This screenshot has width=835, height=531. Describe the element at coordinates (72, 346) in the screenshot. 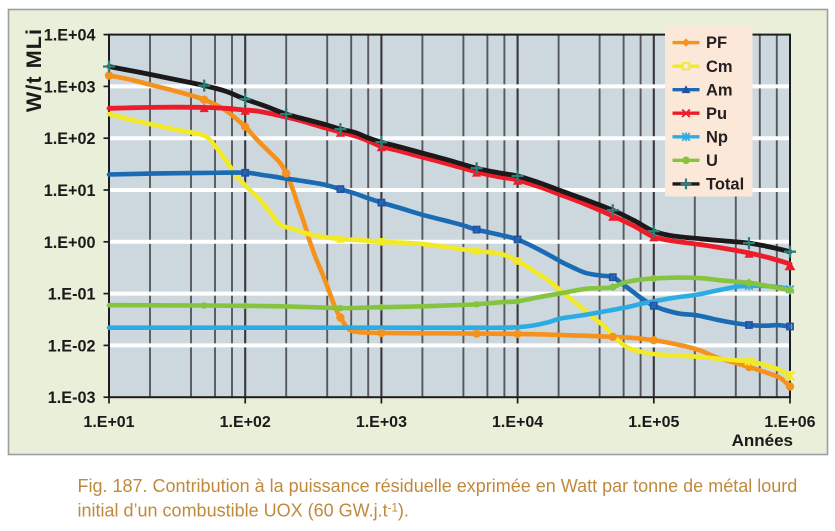

I see `svg-text: 1.E-02` at that location.